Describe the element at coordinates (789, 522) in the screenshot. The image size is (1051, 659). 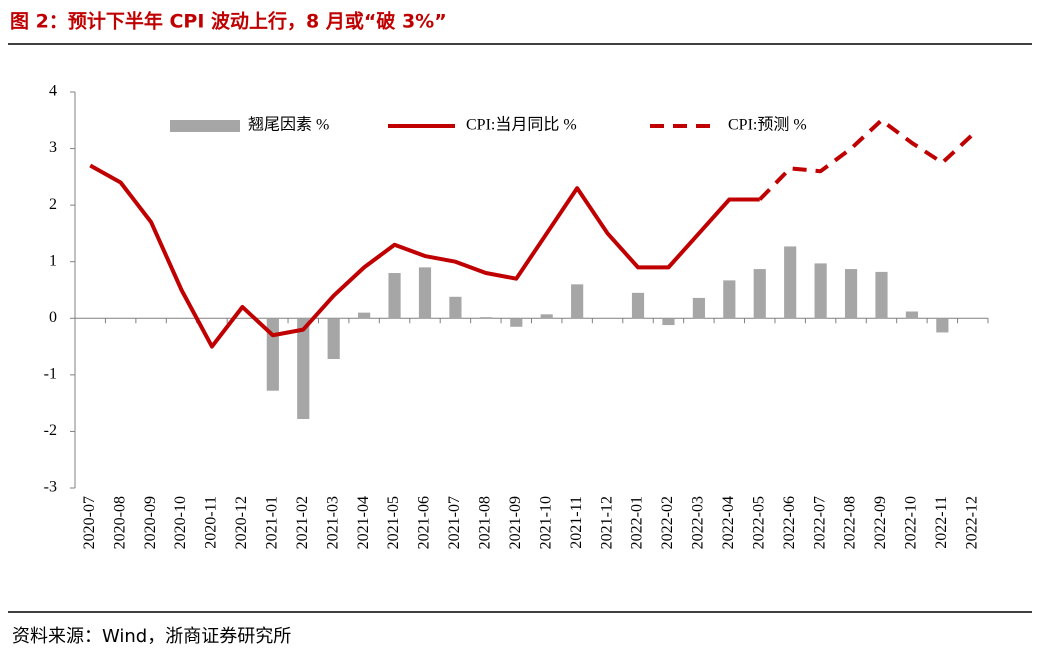
I see `x-tick-label: 2022-06` at that location.